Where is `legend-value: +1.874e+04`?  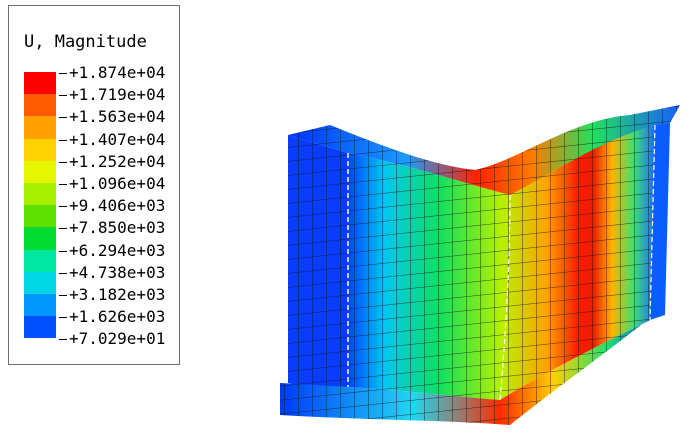 legend-value: +1.874e+04 is located at coordinates (117, 72).